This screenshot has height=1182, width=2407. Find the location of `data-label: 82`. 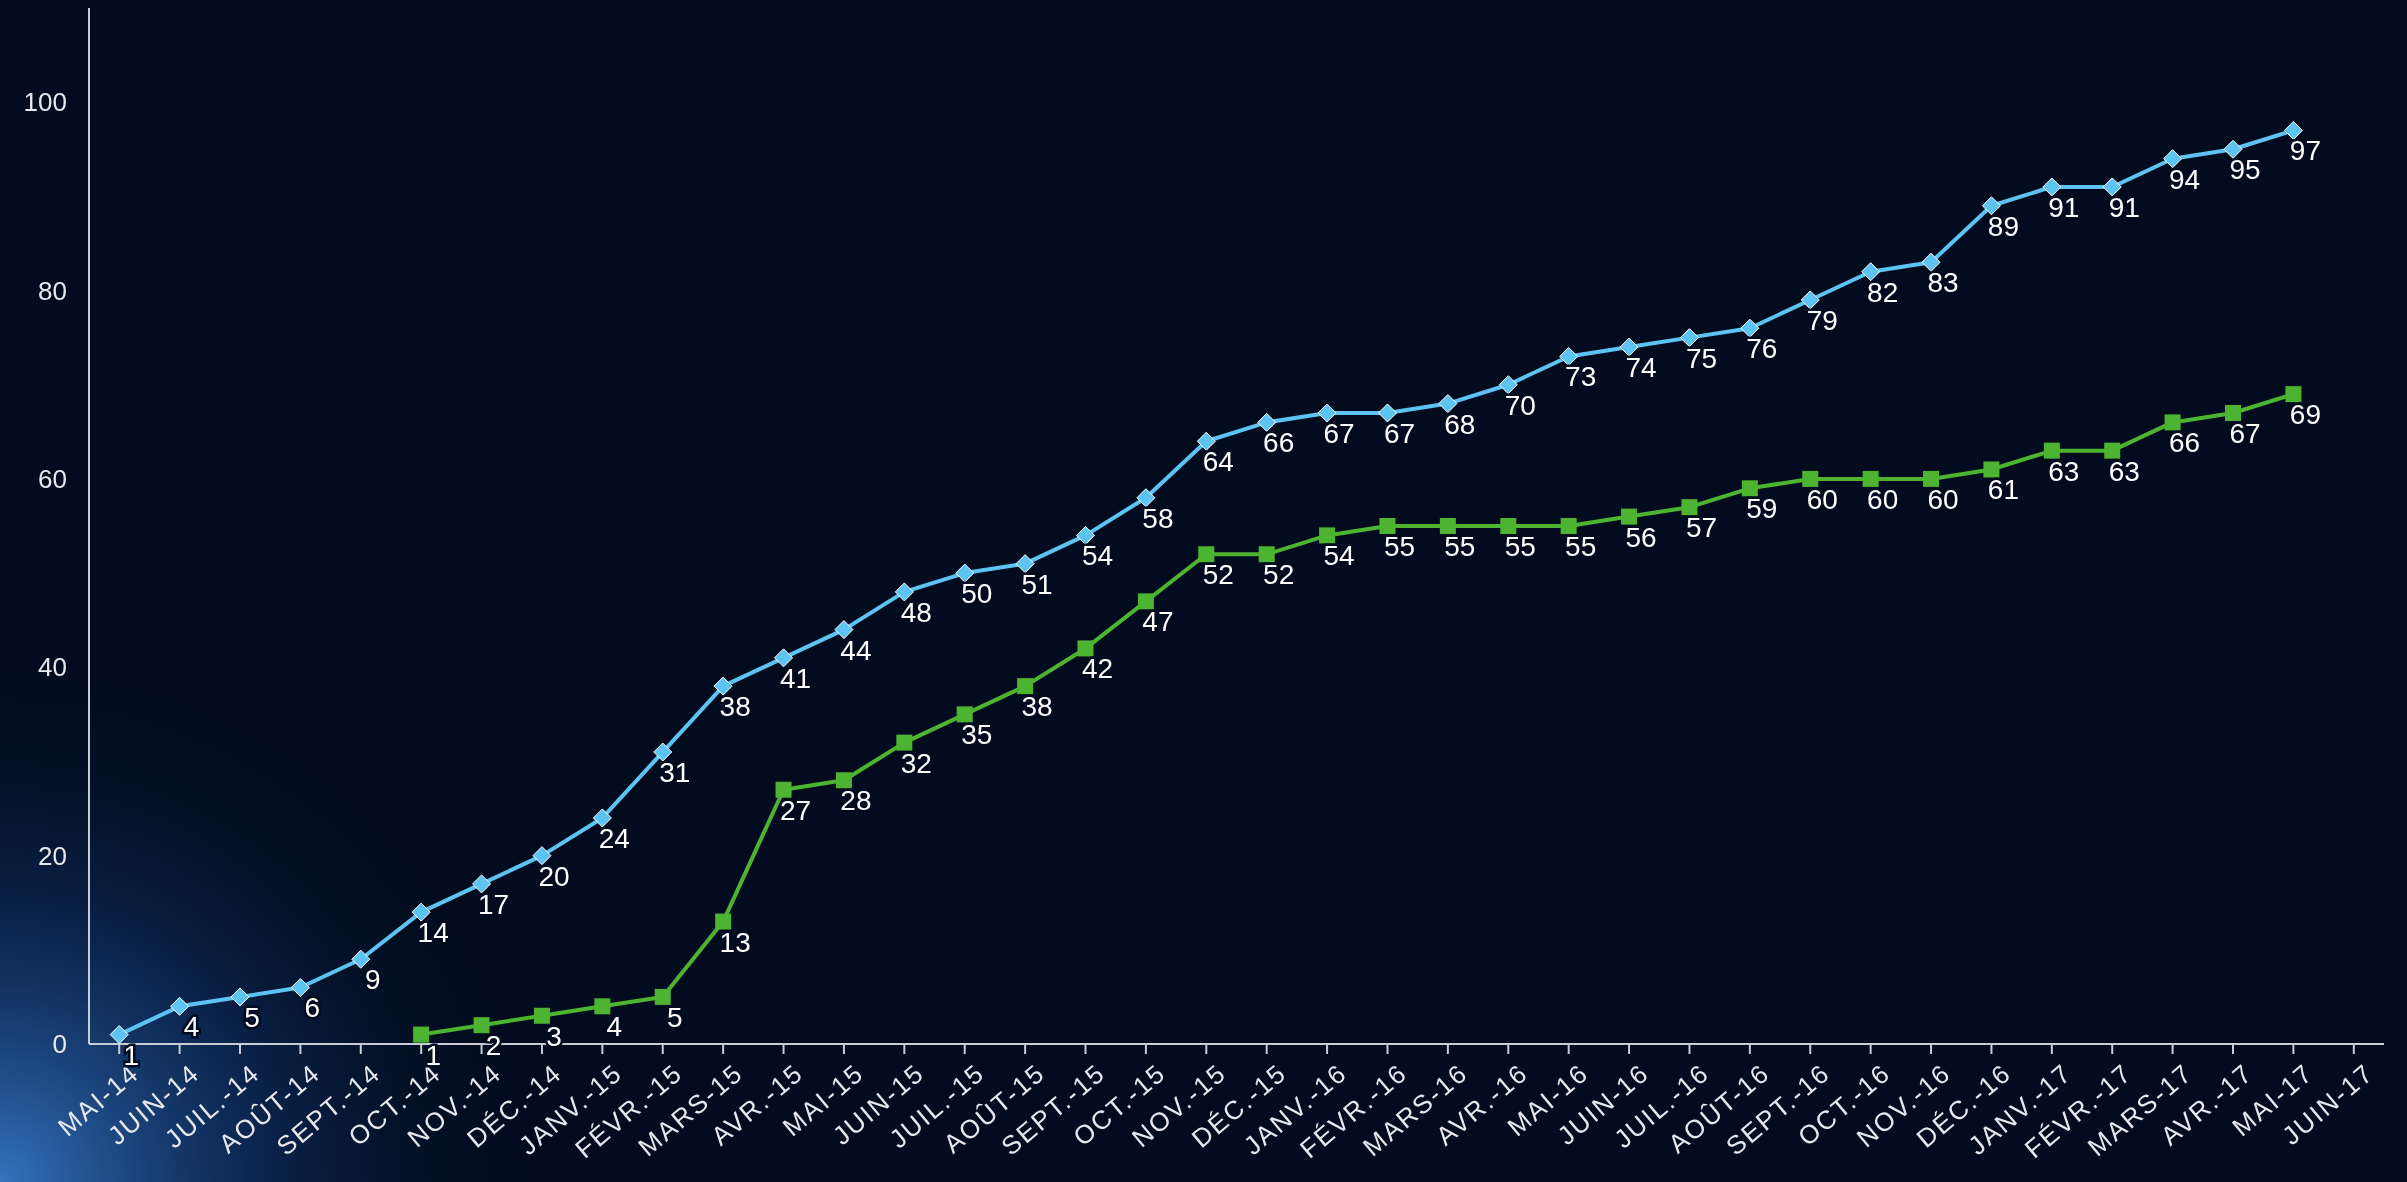

data-label: 82 is located at coordinates (1883, 292).